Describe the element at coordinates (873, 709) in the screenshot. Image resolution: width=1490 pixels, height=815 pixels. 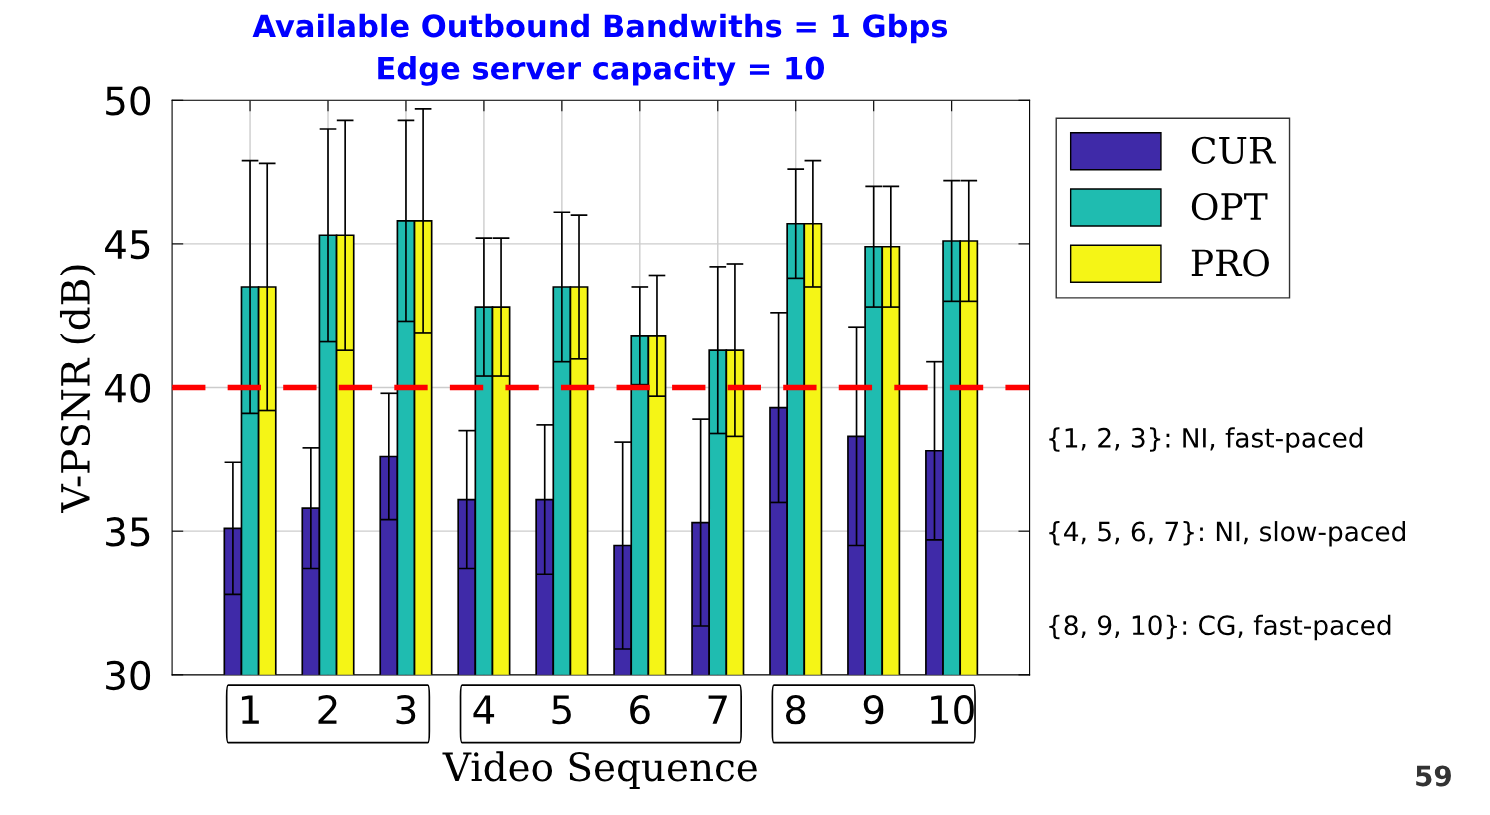
I see `x-tick-label: 9` at that location.